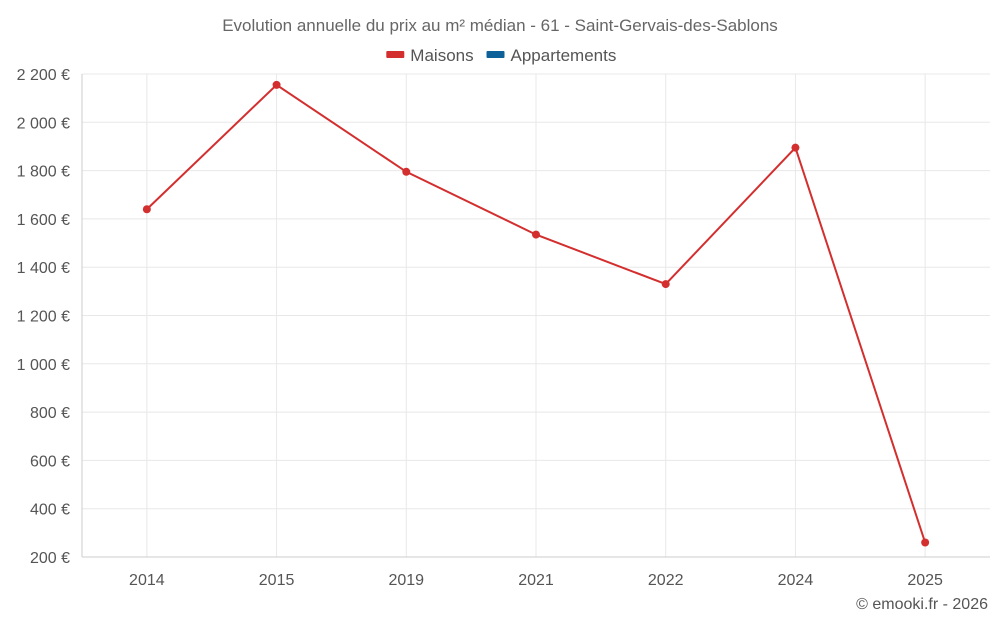 The height and width of the screenshot is (630, 1000). I want to click on y-tick-label: 2 000 €, so click(43, 123).